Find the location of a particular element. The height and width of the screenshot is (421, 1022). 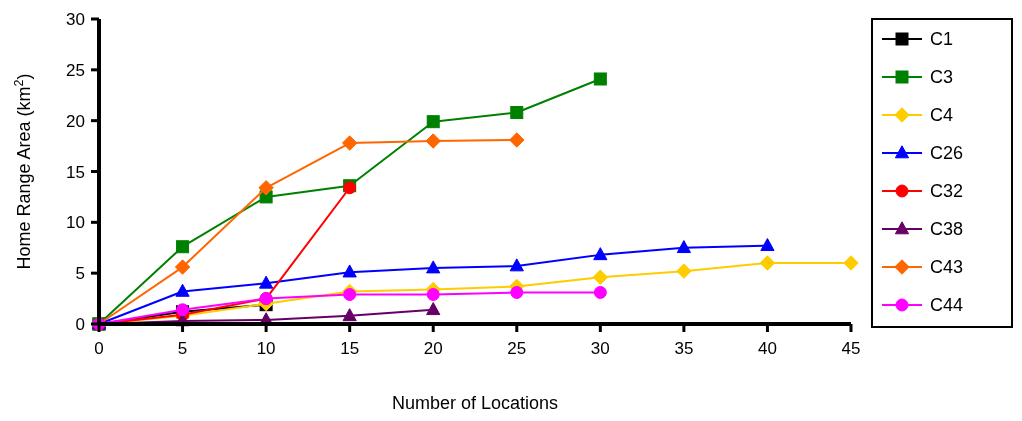

legend-label: C43 is located at coordinates (947, 267).